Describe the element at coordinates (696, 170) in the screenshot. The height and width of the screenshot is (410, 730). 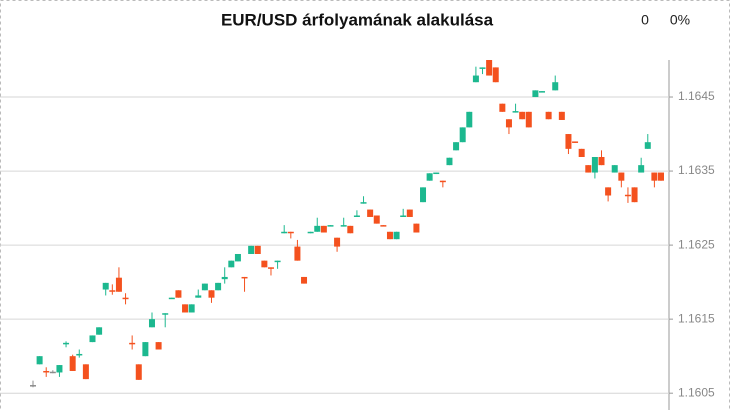
I see `y-tick-label: 1.1635` at that location.